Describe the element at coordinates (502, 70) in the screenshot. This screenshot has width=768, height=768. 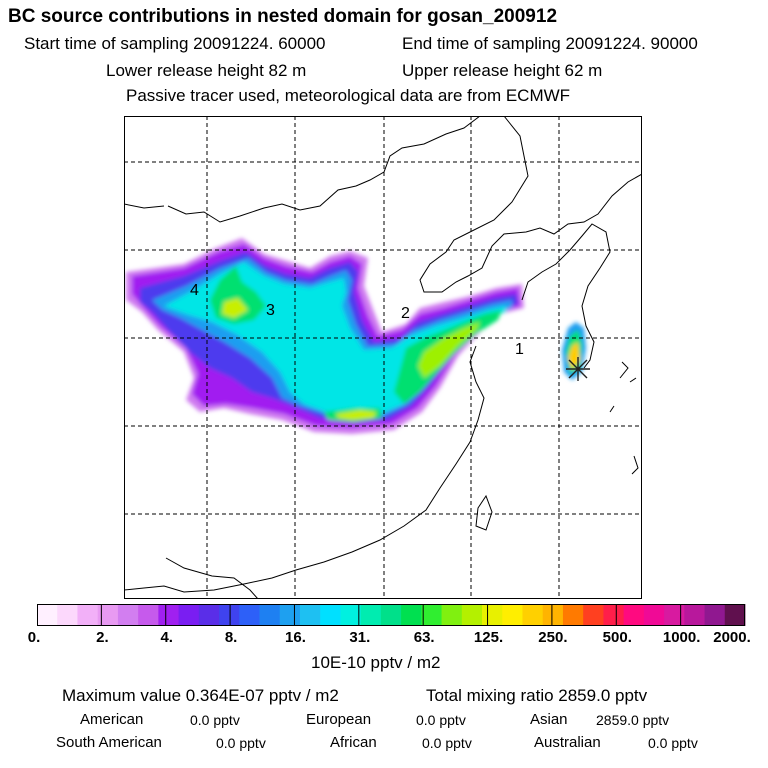
I see `upper-release-height: Upper release height 62 m` at that location.